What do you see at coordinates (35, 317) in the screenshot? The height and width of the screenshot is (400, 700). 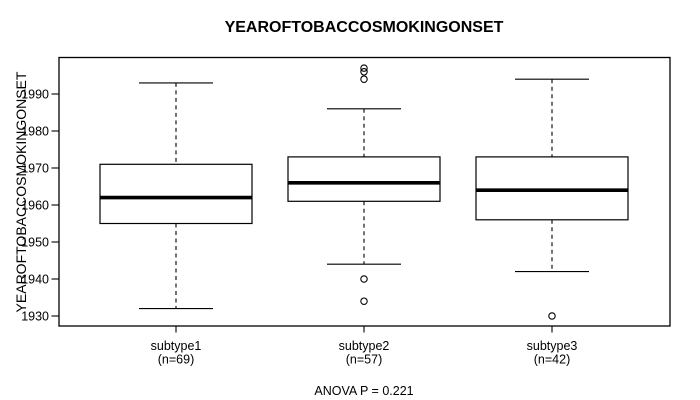 I see `y-tick-label: 1930` at bounding box center [35, 317].